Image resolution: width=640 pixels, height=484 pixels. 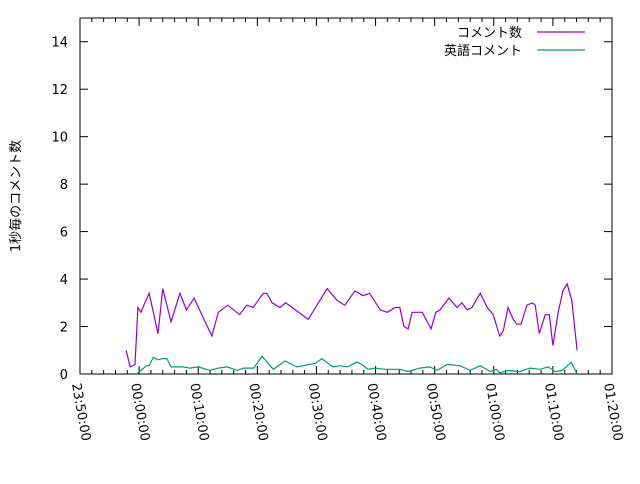 I want to click on y-tick-label: 4, so click(x=64, y=280).